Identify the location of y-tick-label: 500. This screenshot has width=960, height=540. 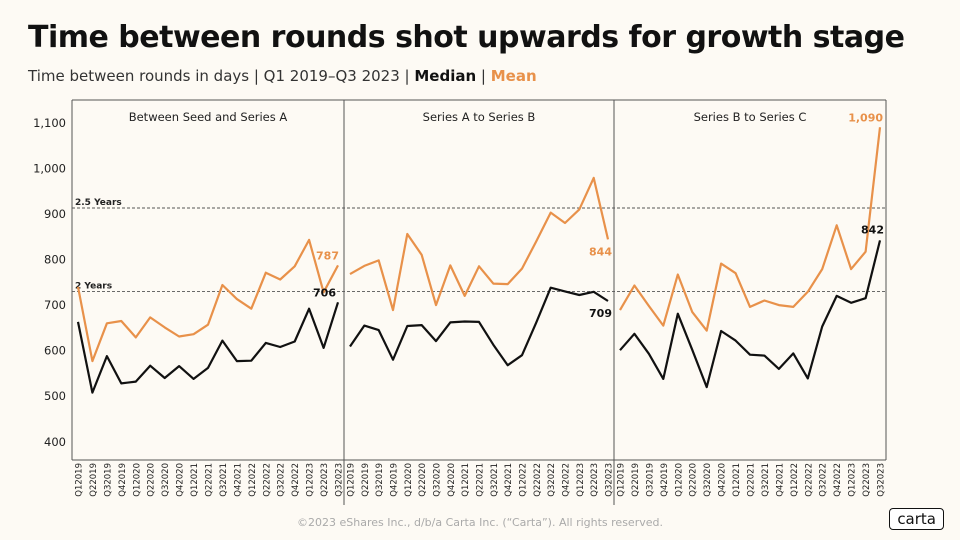
(55, 396).